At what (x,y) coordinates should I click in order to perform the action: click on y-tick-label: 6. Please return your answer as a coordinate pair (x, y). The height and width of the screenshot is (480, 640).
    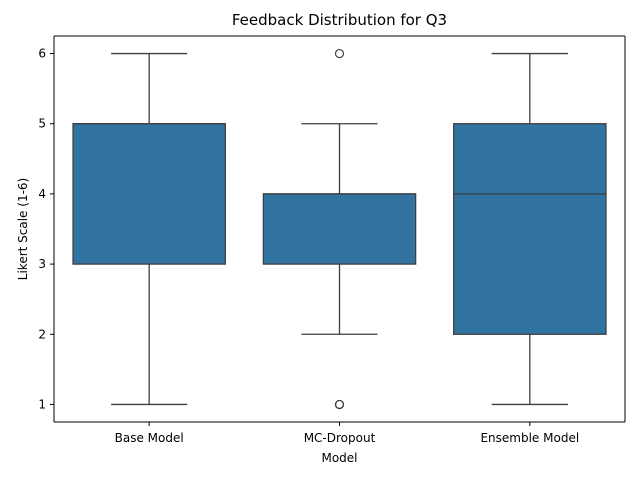
    Looking at the image, I should click on (42, 54).